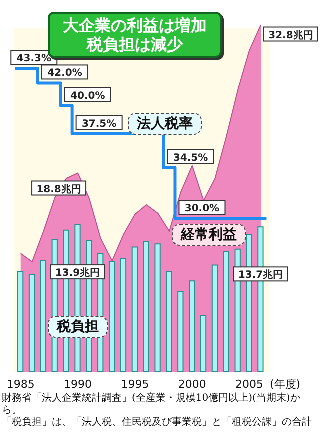 Image resolution: width=321 pixels, height=432 pixels. What do you see at coordinates (78, 327) in the screenshot?
I see `series-label: 税負担` at bounding box center [78, 327].